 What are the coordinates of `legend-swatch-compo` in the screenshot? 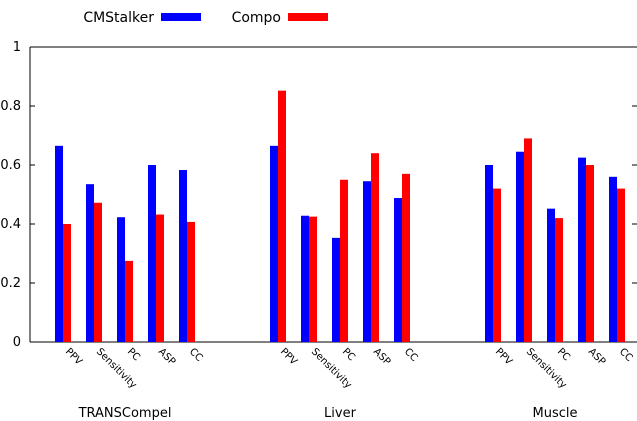 It's located at (308, 17).